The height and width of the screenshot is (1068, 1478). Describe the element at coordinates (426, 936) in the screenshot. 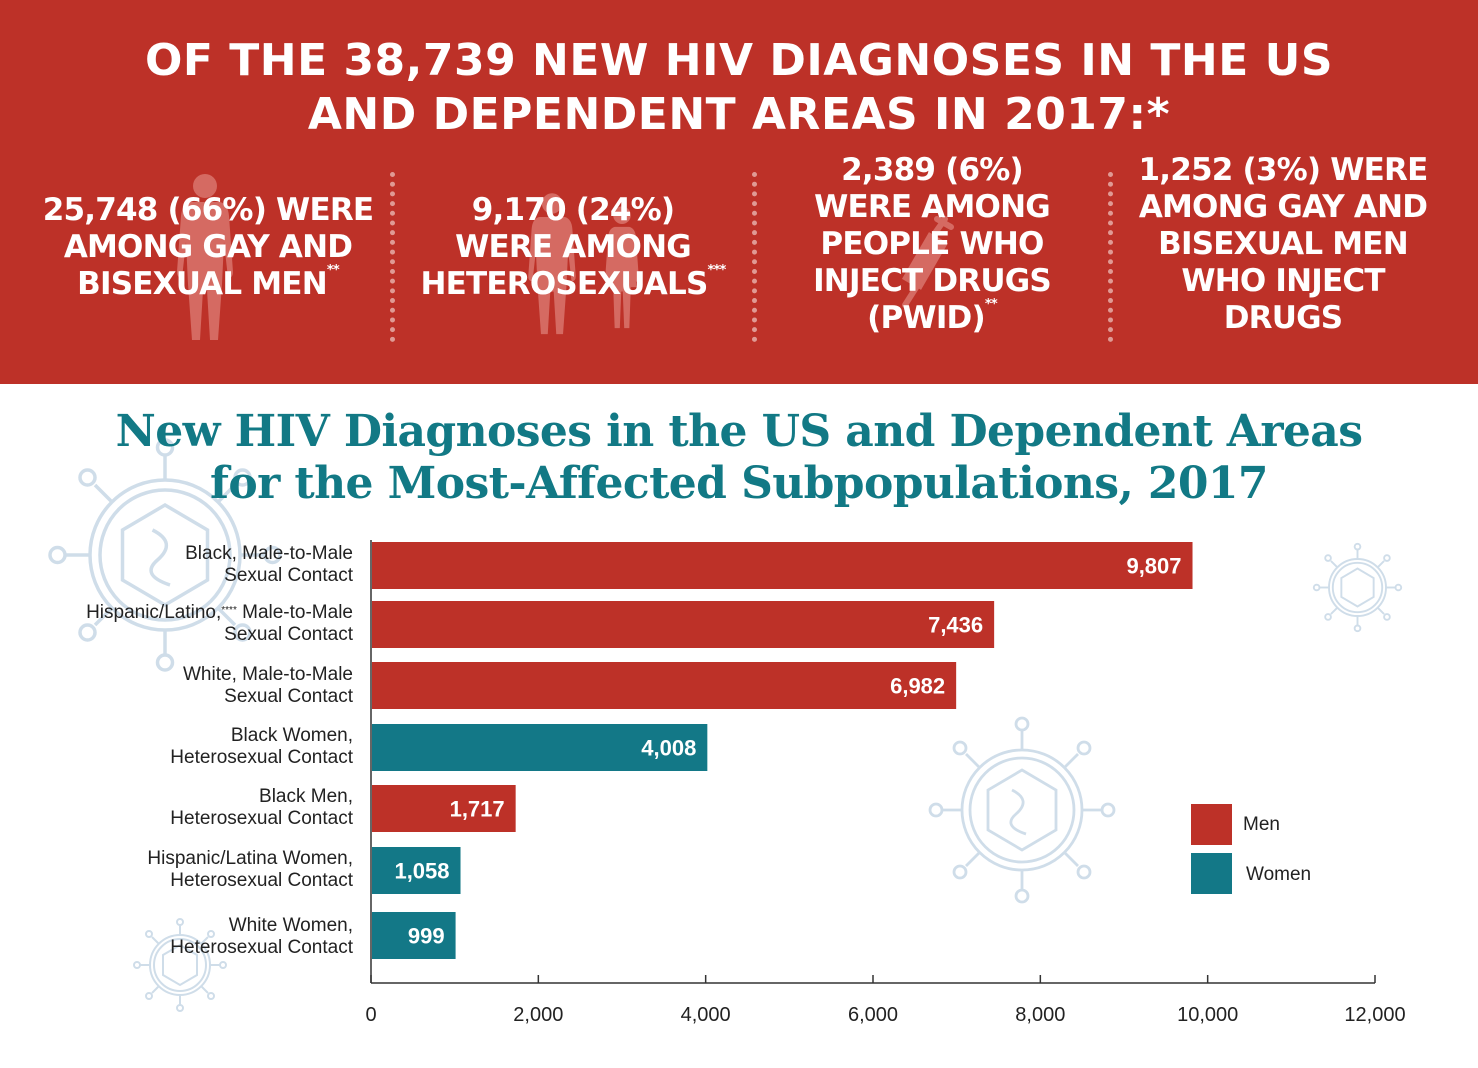

I see `bar-value-label: 999` at that location.